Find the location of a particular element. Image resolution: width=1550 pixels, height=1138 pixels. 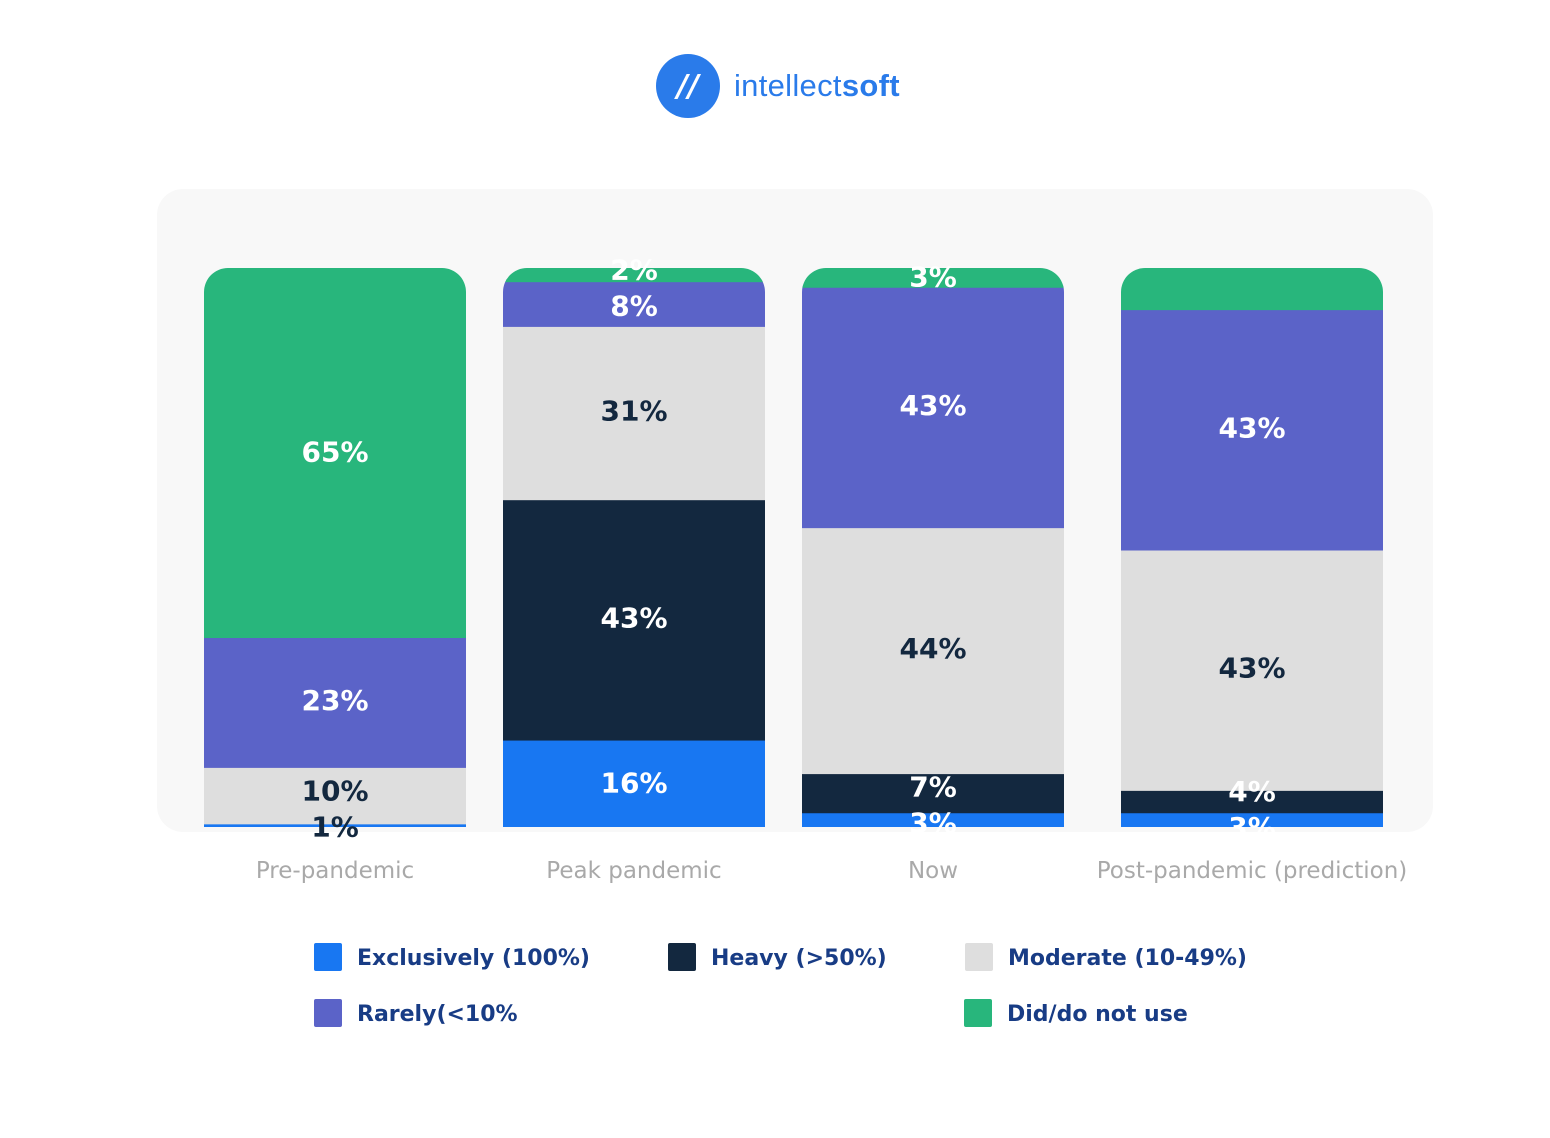

legend-label: Rarely(<10% is located at coordinates (437, 1014).